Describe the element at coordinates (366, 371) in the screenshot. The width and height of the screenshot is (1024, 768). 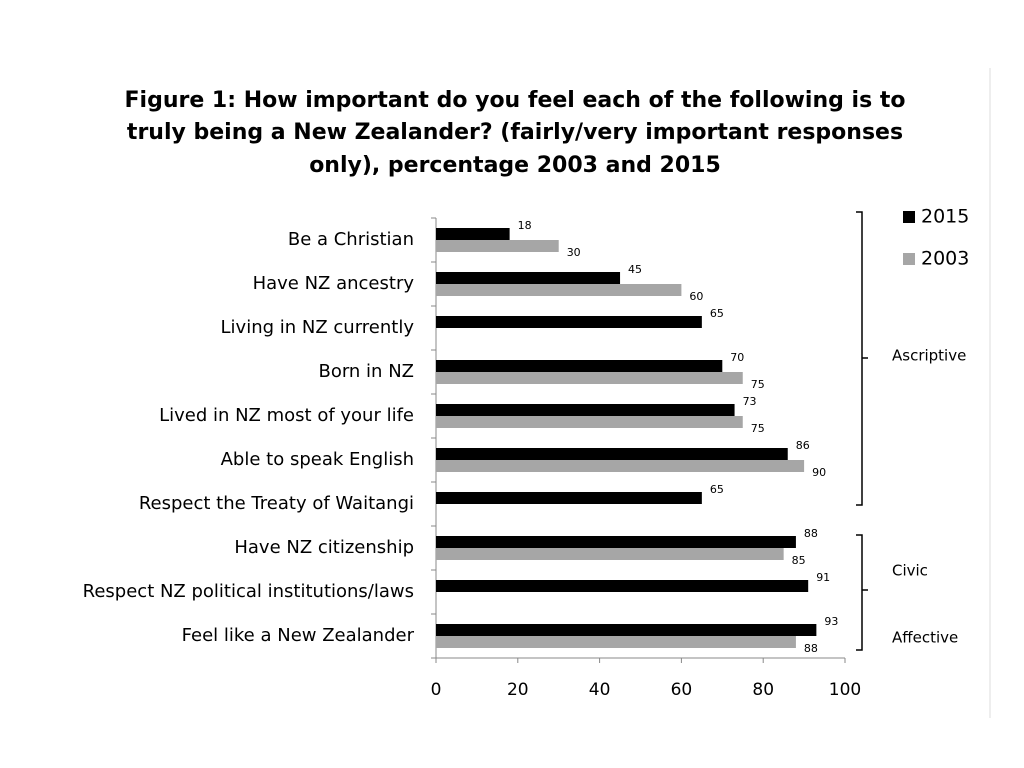
I see `category-label: Born in NZ` at that location.